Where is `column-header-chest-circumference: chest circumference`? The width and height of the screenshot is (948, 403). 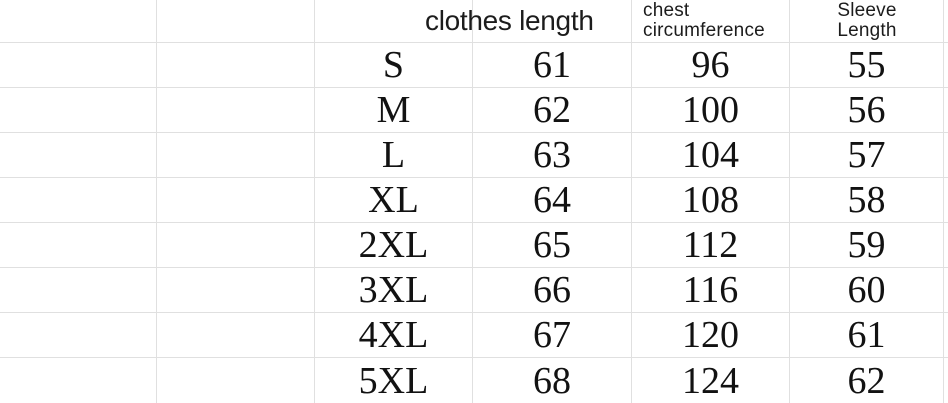
column-header-chest-circumference: chest circumference is located at coordinates (704, 21).